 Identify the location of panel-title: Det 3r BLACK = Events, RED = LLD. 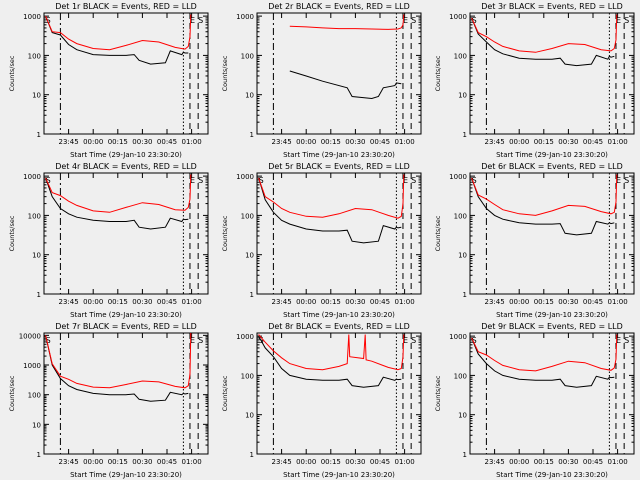
(552, 6).